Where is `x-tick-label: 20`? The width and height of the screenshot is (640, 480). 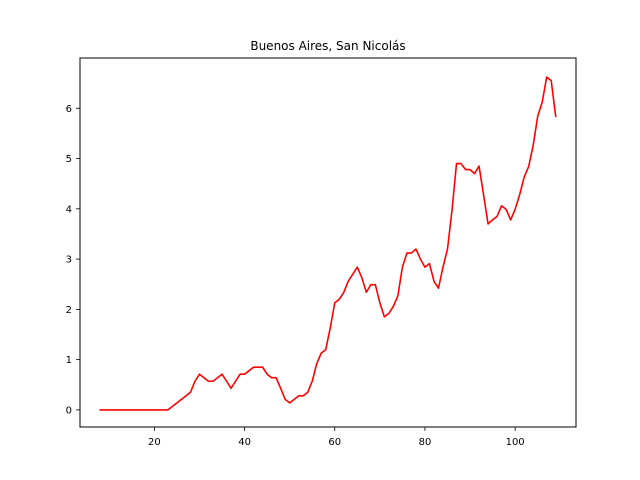 x-tick-label: 20 is located at coordinates (154, 442).